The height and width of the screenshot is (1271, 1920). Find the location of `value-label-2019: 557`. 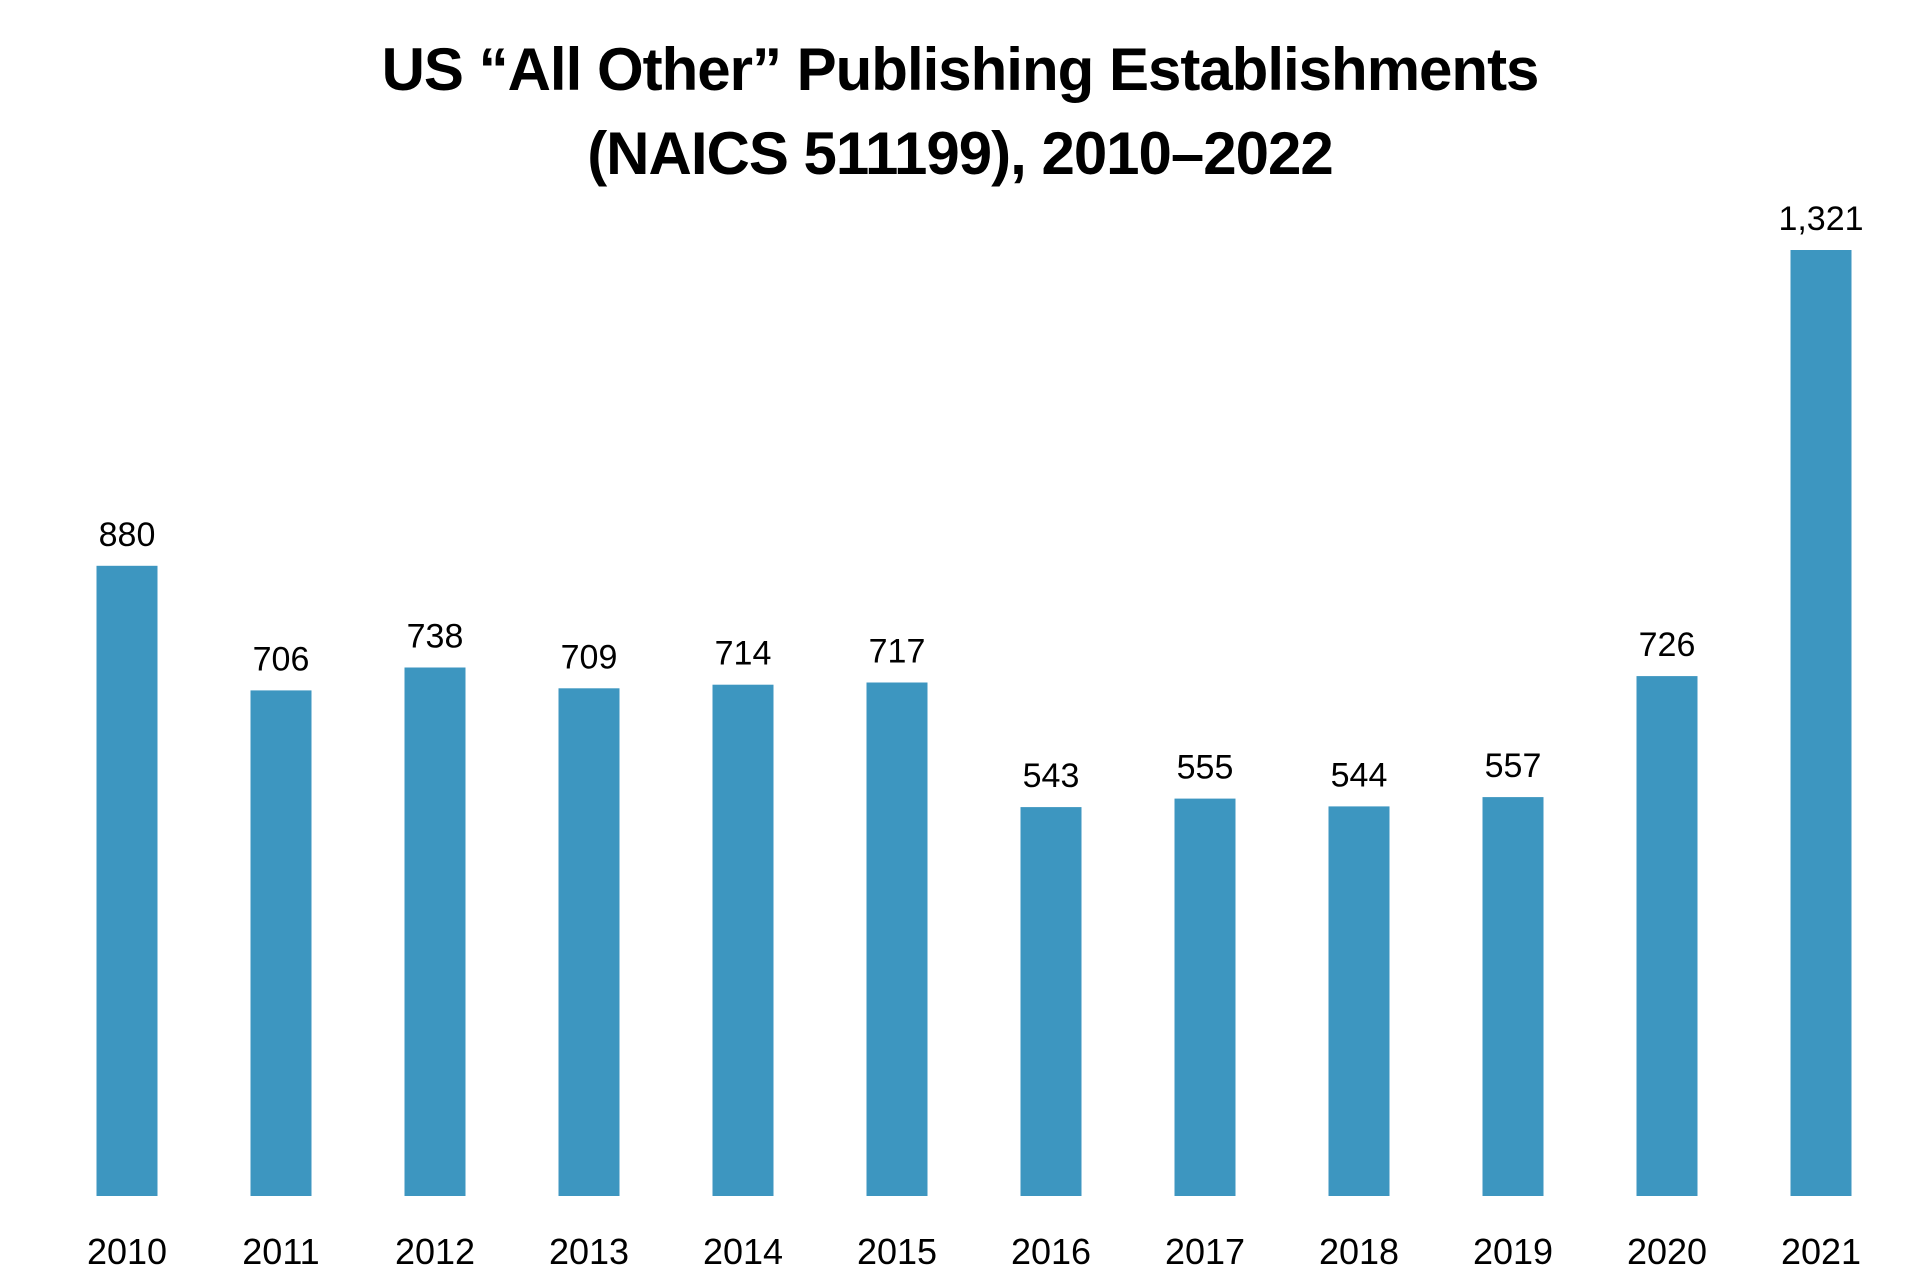

value-label-2019: 557 is located at coordinates (1513, 766).